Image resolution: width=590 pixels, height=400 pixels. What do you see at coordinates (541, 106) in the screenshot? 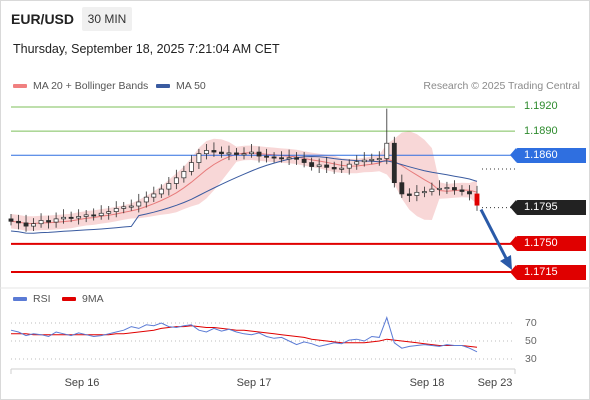
I see `level-1-1920-label: 1.1920` at bounding box center [541, 106].